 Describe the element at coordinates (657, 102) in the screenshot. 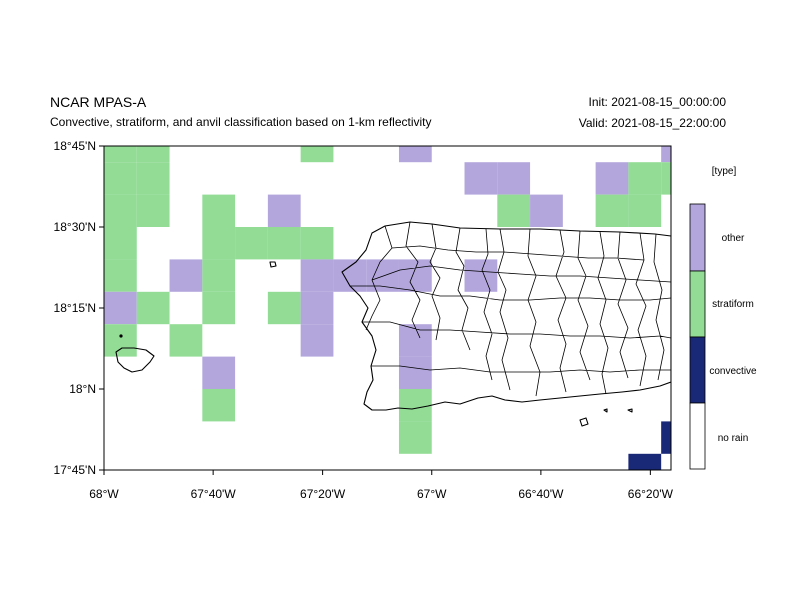

I see `init-time-label: Init: 2021-08-15_00:00:00` at that location.